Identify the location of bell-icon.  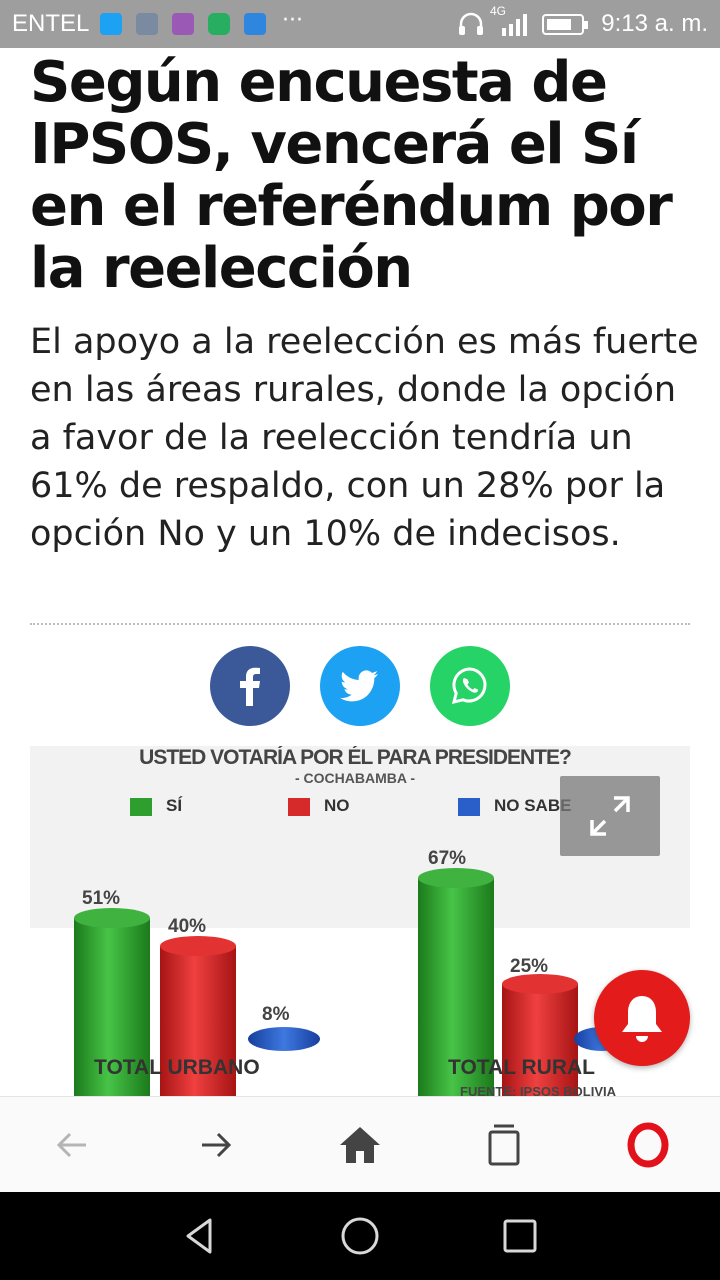
(642, 1019).